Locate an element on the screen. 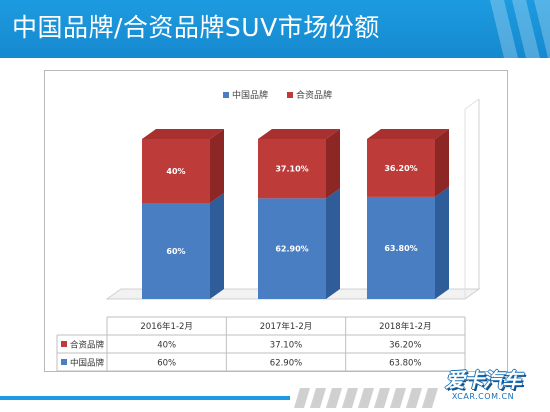 The image size is (550, 412). table-cell-joint-3: 36.20% is located at coordinates (405, 346).